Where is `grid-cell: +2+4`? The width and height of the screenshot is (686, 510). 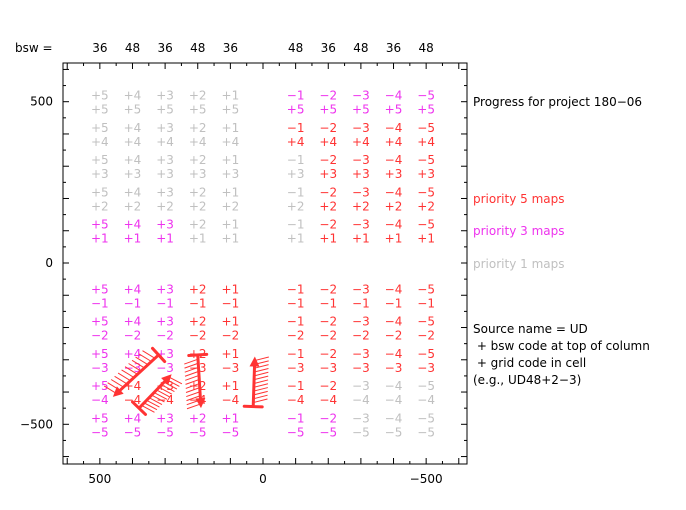
grid-cell: +2+4 is located at coordinates (198, 135).